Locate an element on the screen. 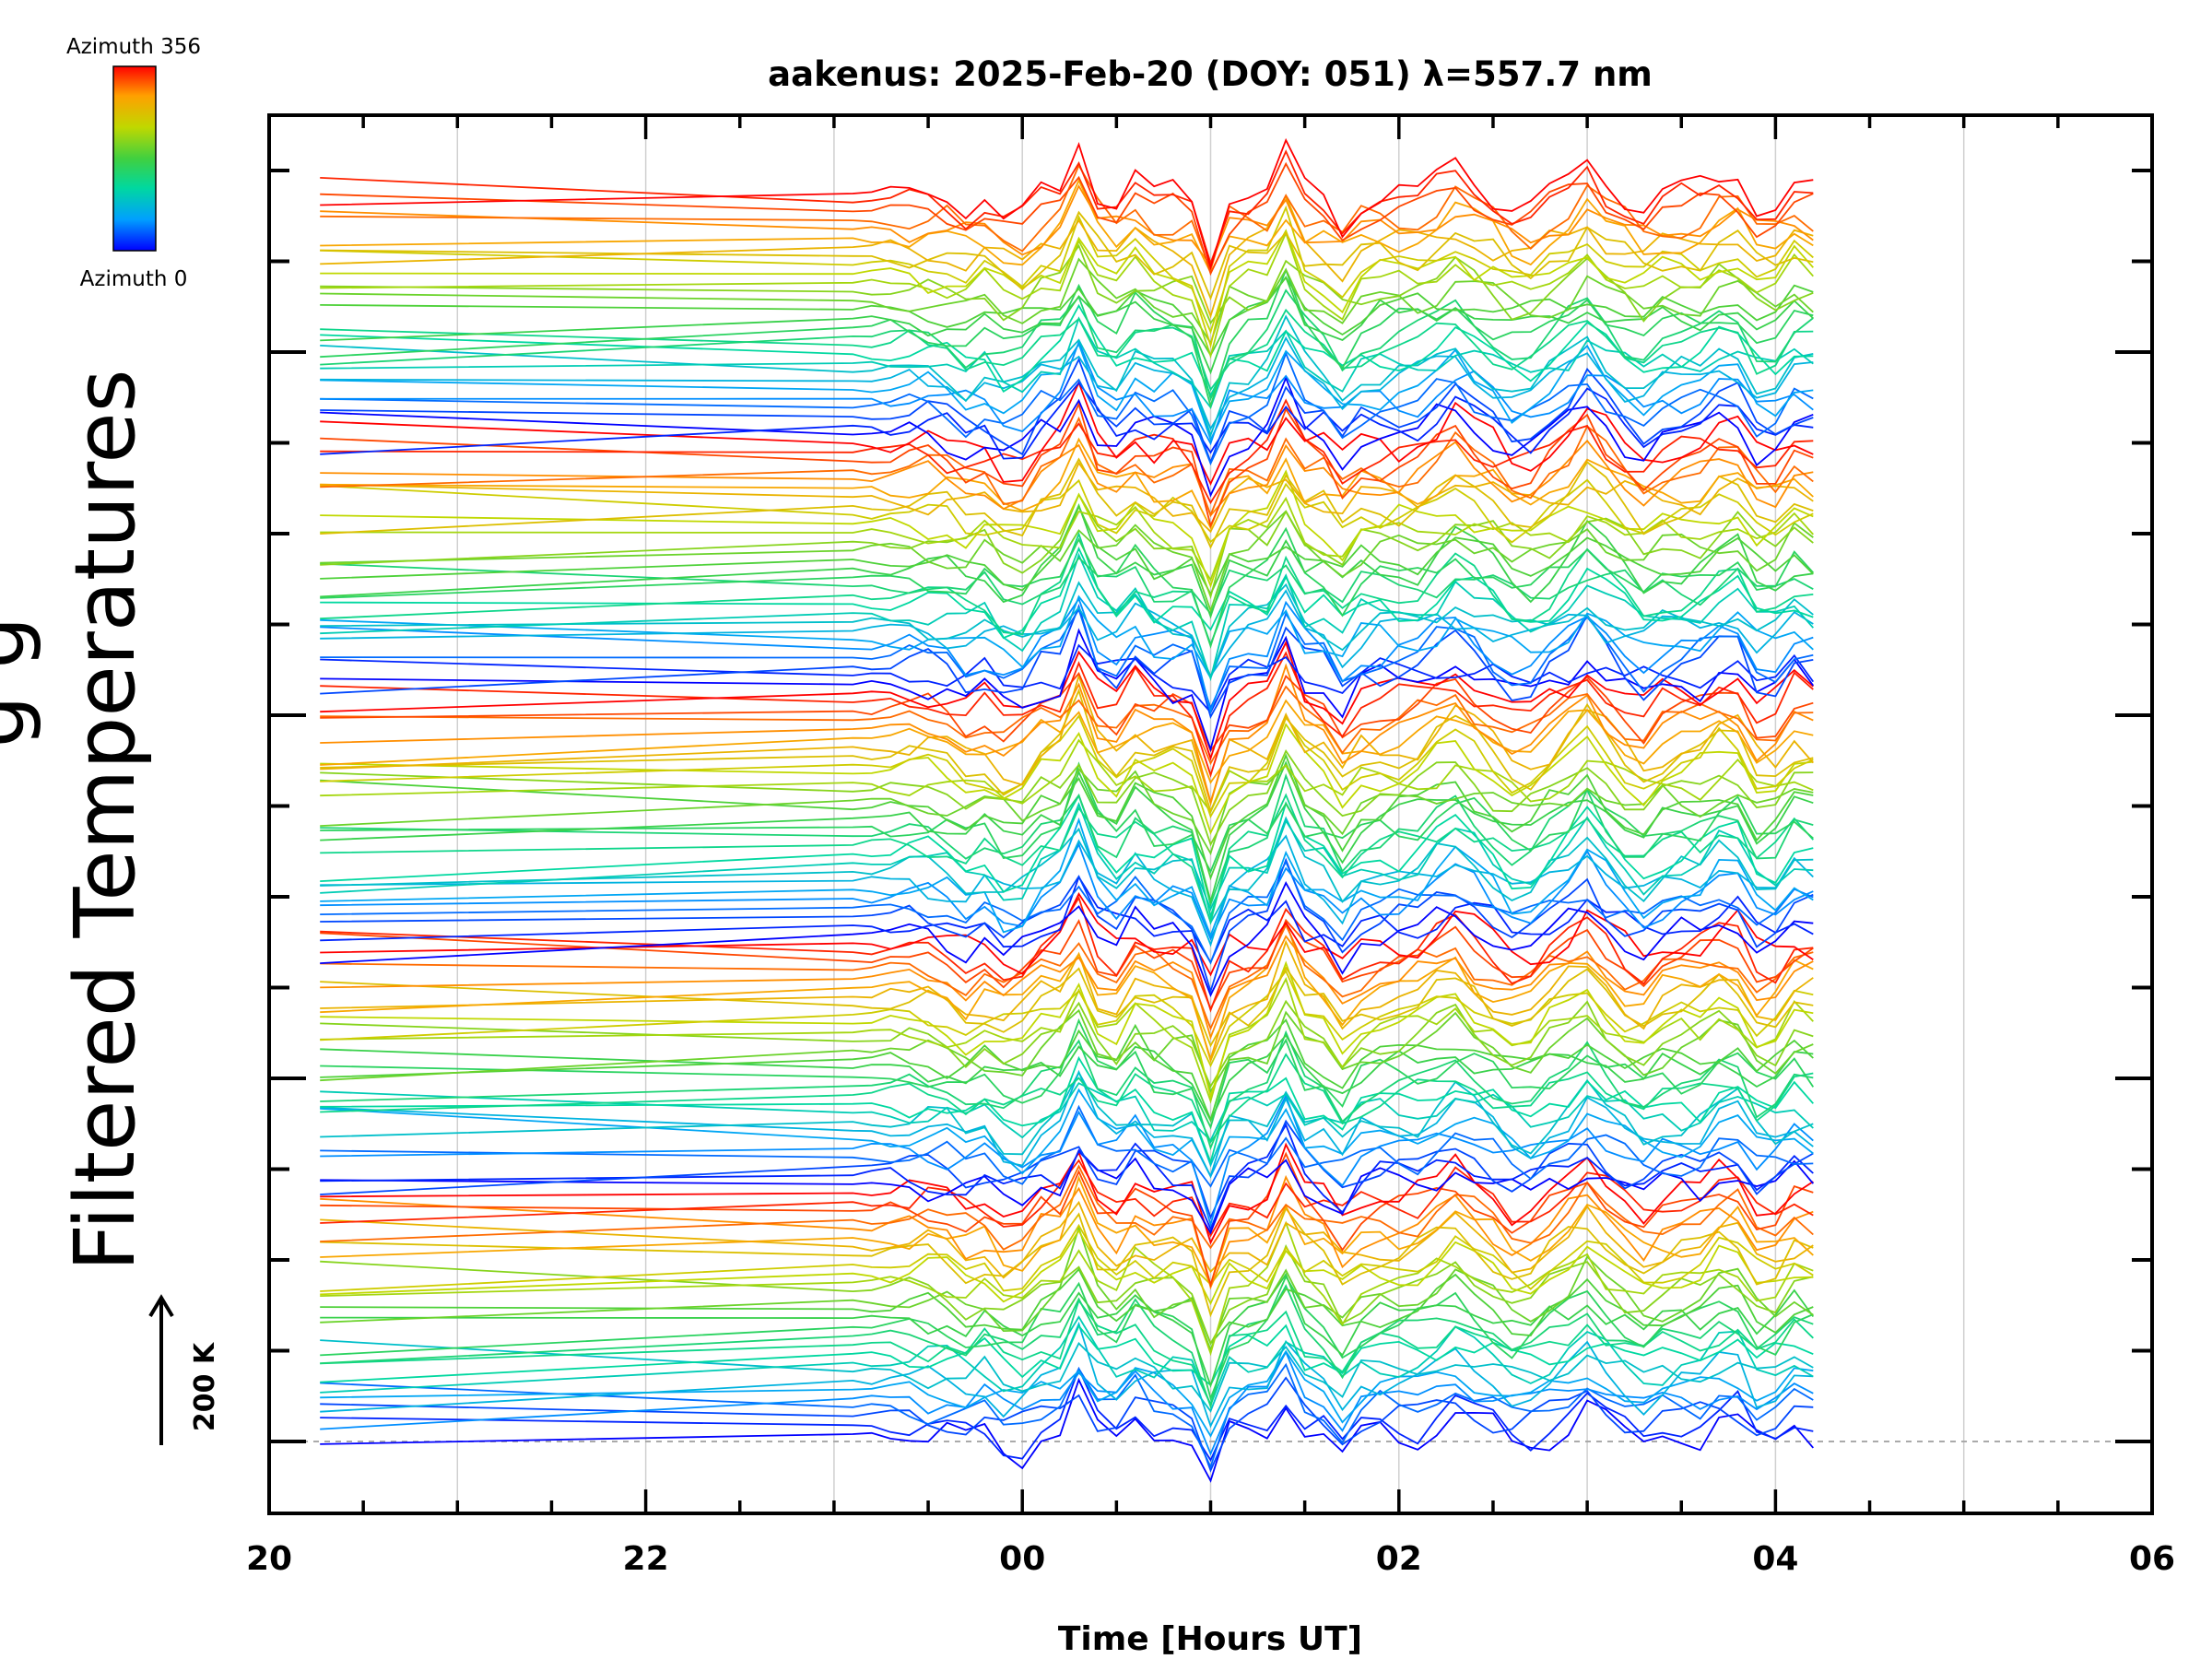 The height and width of the screenshot is (1659, 2212). colorbar-legend: Azimuth 356 Azimuth 0 is located at coordinates (133, 163).